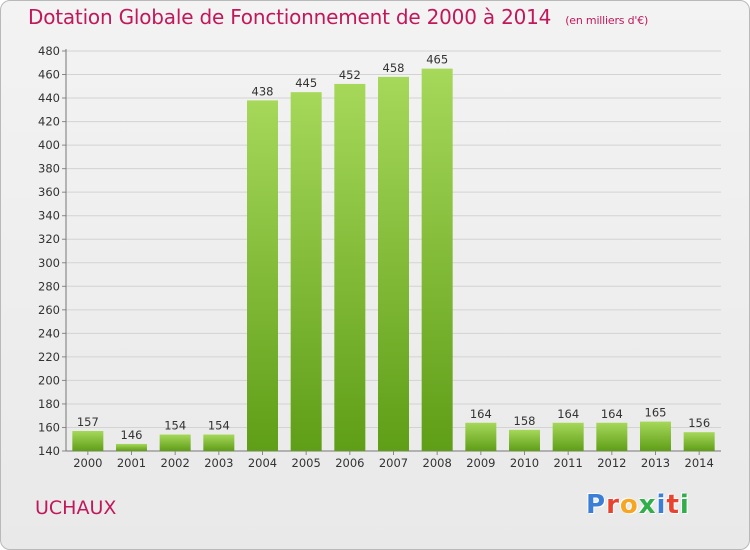 This screenshot has height=550, width=750. What do you see at coordinates (49, 122) in the screenshot?
I see `y-tick-label: 420` at bounding box center [49, 122].